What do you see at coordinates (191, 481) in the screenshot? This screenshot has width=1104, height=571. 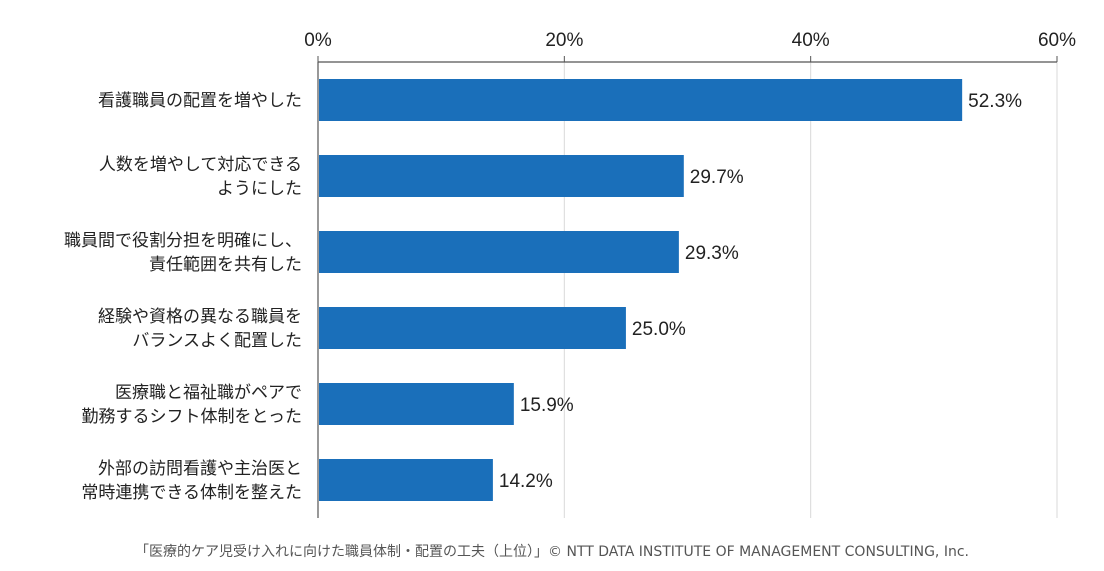 I see `category-label: 外部の訪問看護や主治医と常時連携できる体制を整えた` at bounding box center [191, 481].